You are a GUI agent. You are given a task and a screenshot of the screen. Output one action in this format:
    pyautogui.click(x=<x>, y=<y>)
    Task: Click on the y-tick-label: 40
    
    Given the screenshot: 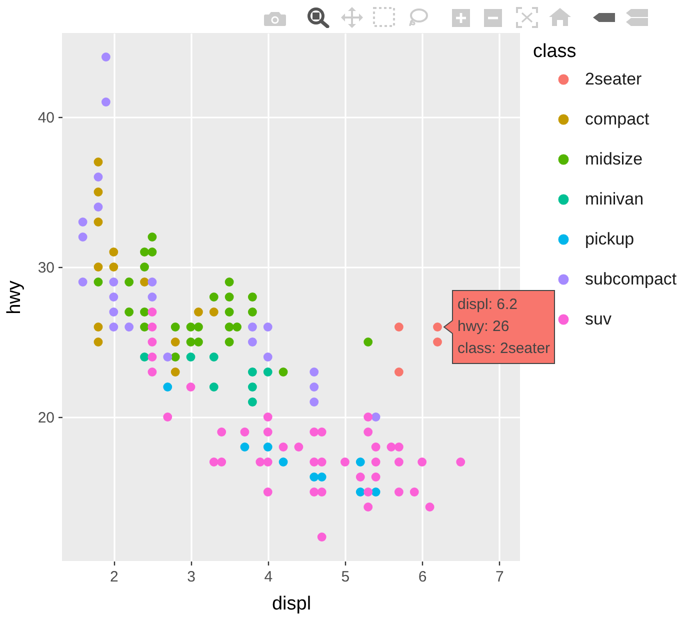 What is the action you would take?
    pyautogui.click(x=46, y=118)
    